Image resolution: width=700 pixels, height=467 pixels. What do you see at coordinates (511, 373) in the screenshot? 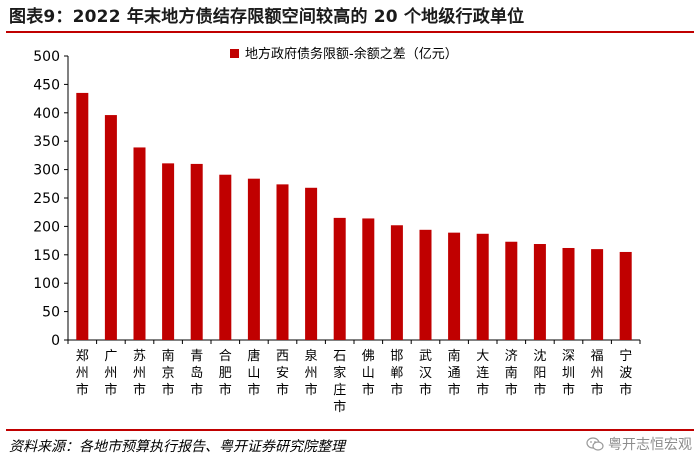
I see `x-tick-label: 济南市` at bounding box center [511, 373].